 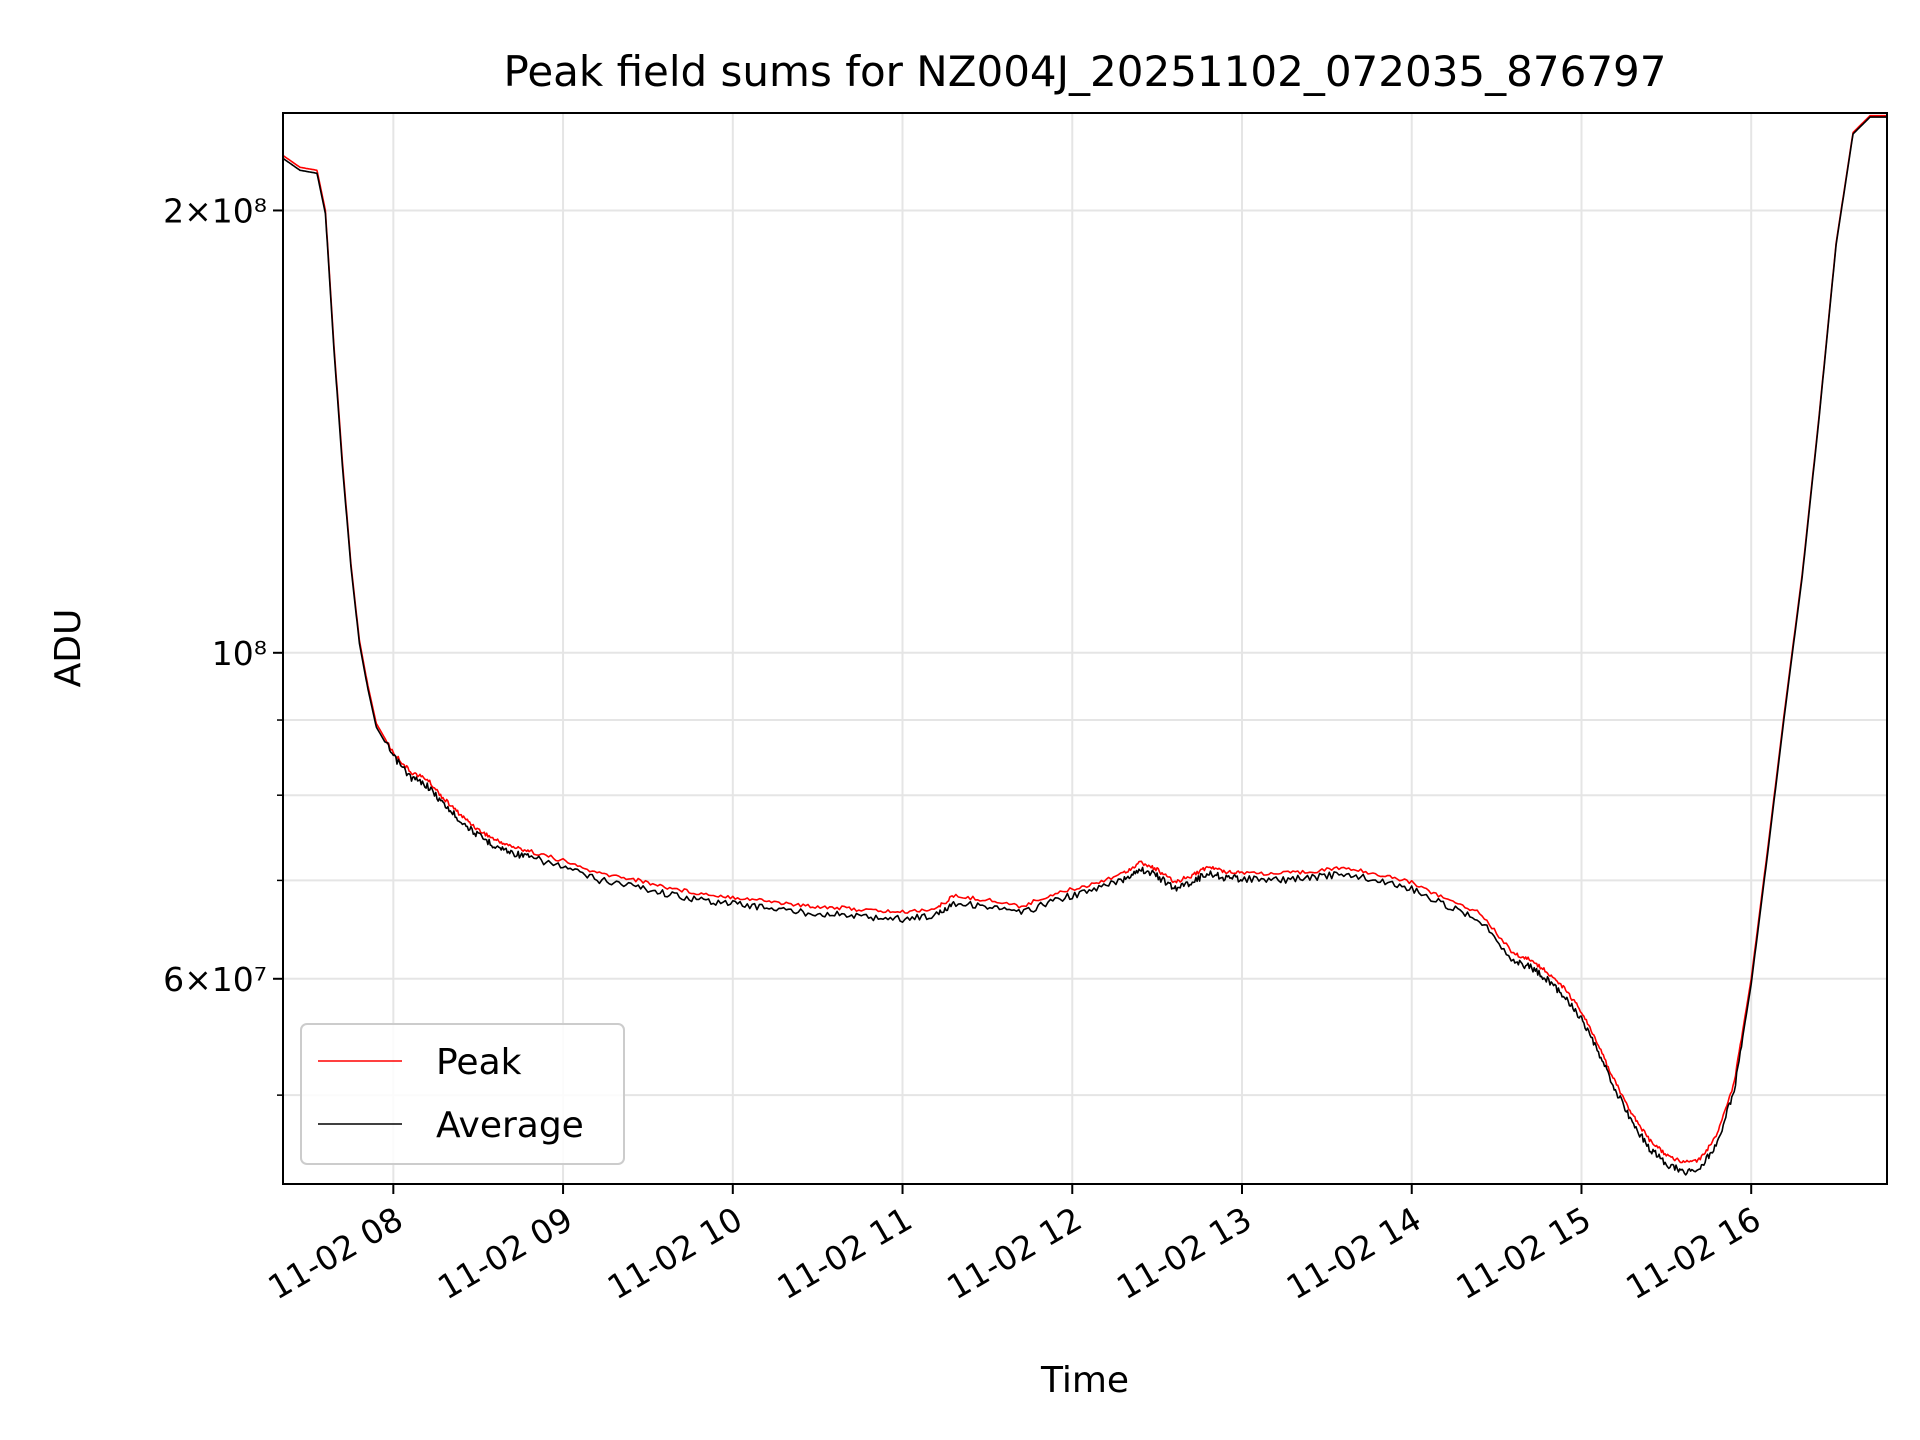 I want to click on x-axis-label: Time, so click(x=1084, y=1380).